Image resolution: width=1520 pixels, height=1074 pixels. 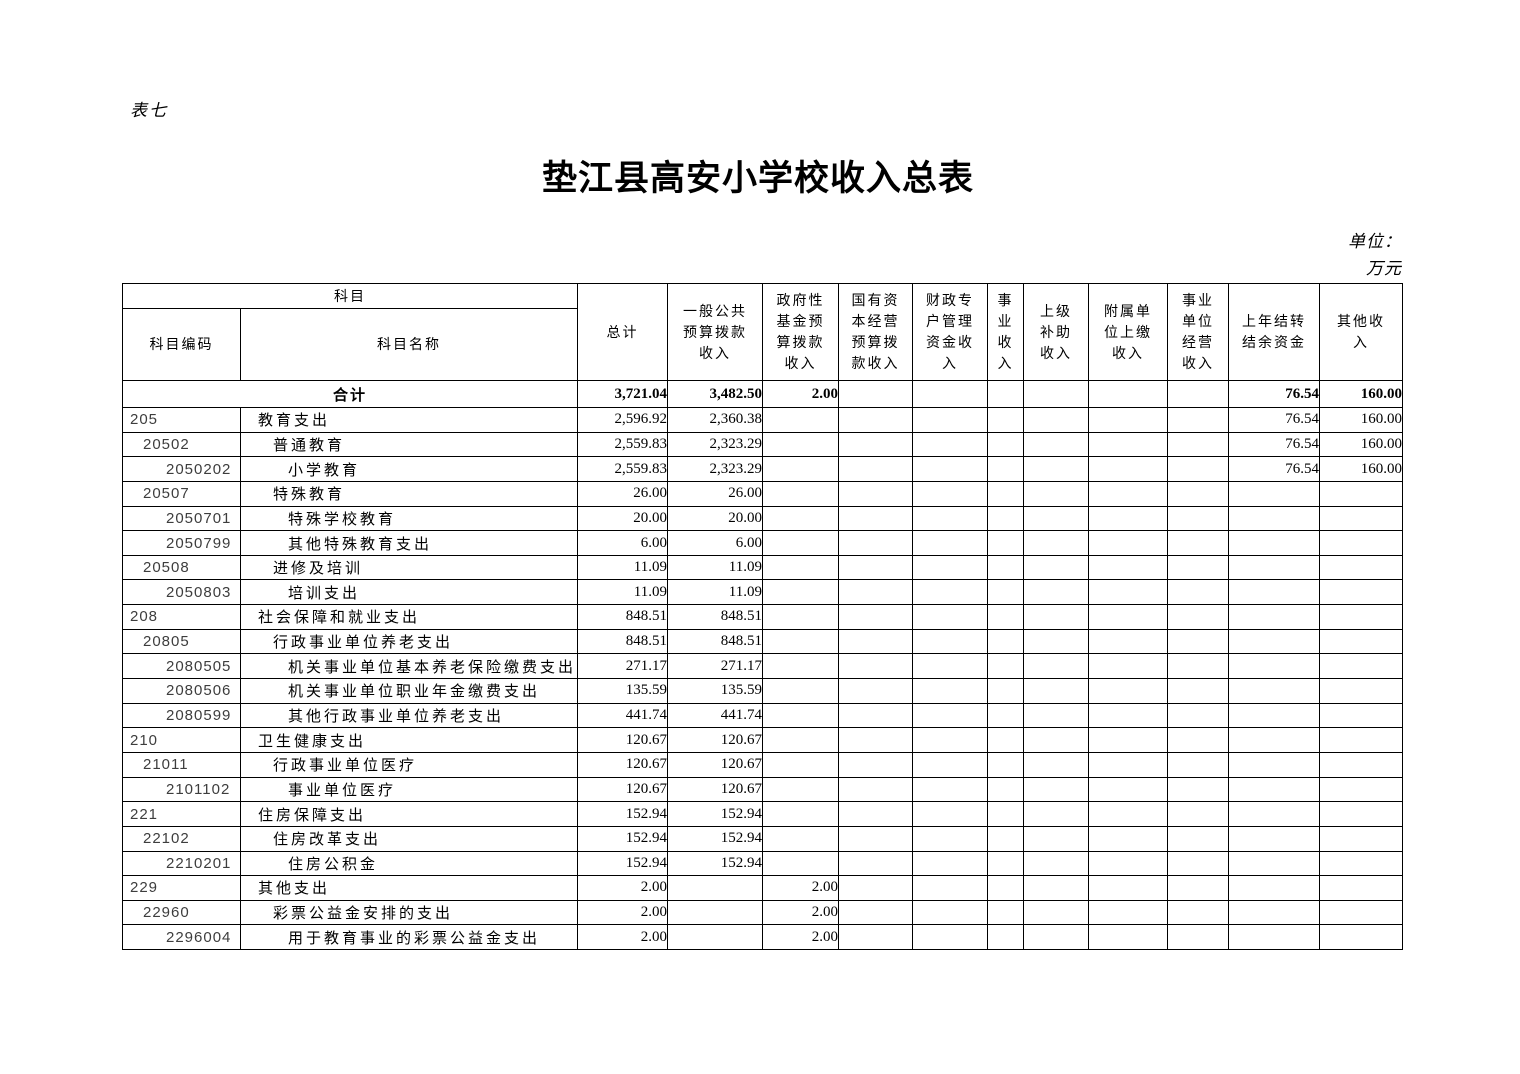 What do you see at coordinates (762, 740) in the screenshot?
I see `table-row: 210 卫生健康支出 120.67 120.67` at bounding box center [762, 740].